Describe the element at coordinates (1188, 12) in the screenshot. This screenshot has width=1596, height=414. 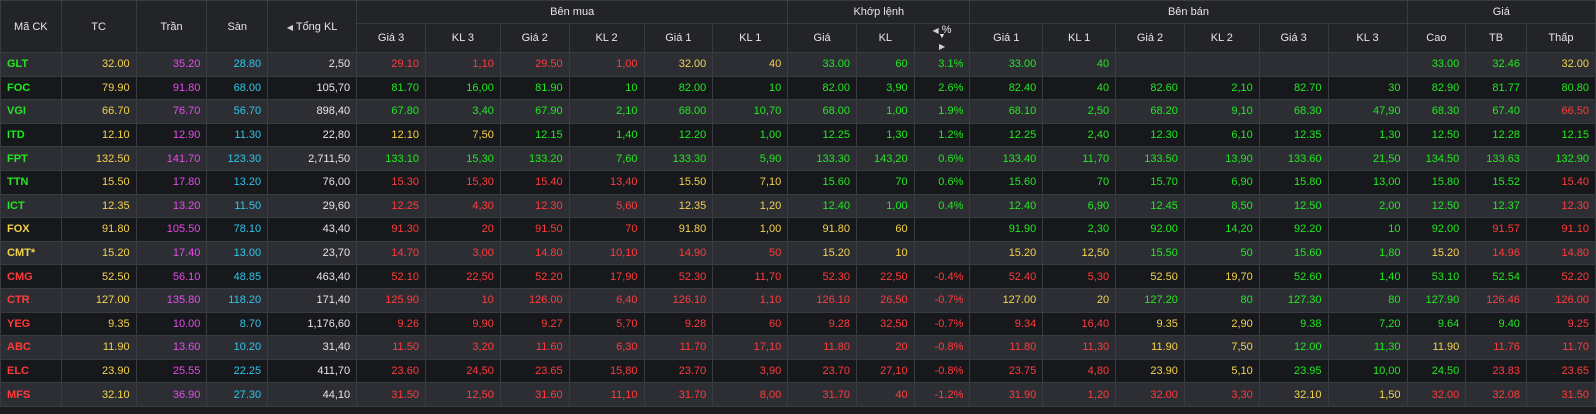
I see `group-ben-ban: Bên bán` at that location.